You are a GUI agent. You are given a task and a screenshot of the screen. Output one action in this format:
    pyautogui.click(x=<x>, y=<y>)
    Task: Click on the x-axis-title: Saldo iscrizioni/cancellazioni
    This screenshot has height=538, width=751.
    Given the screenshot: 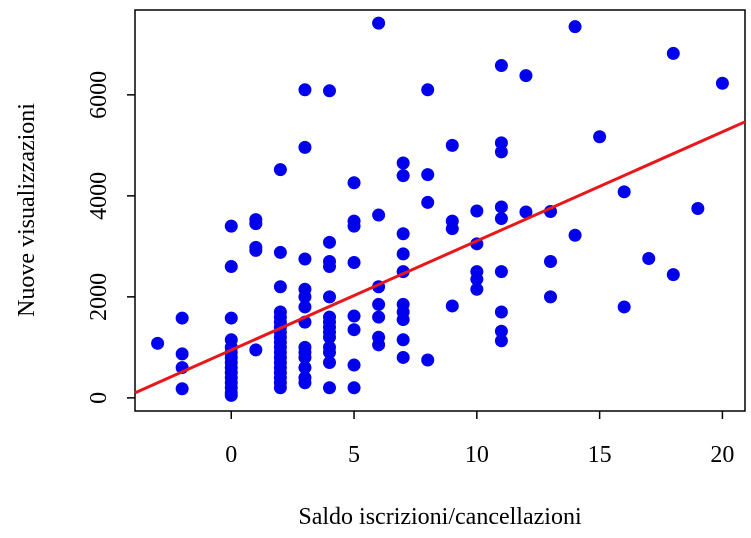 What is the action you would take?
    pyautogui.click(x=440, y=517)
    